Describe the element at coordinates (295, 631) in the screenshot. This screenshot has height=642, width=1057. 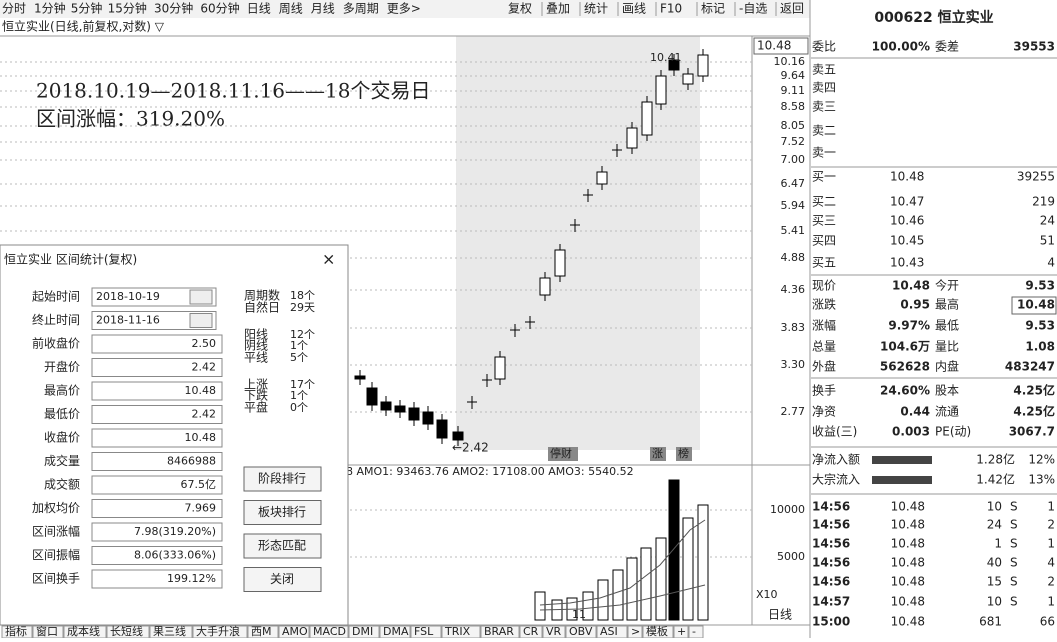
I see `bottom-tab: AMO` at that location.